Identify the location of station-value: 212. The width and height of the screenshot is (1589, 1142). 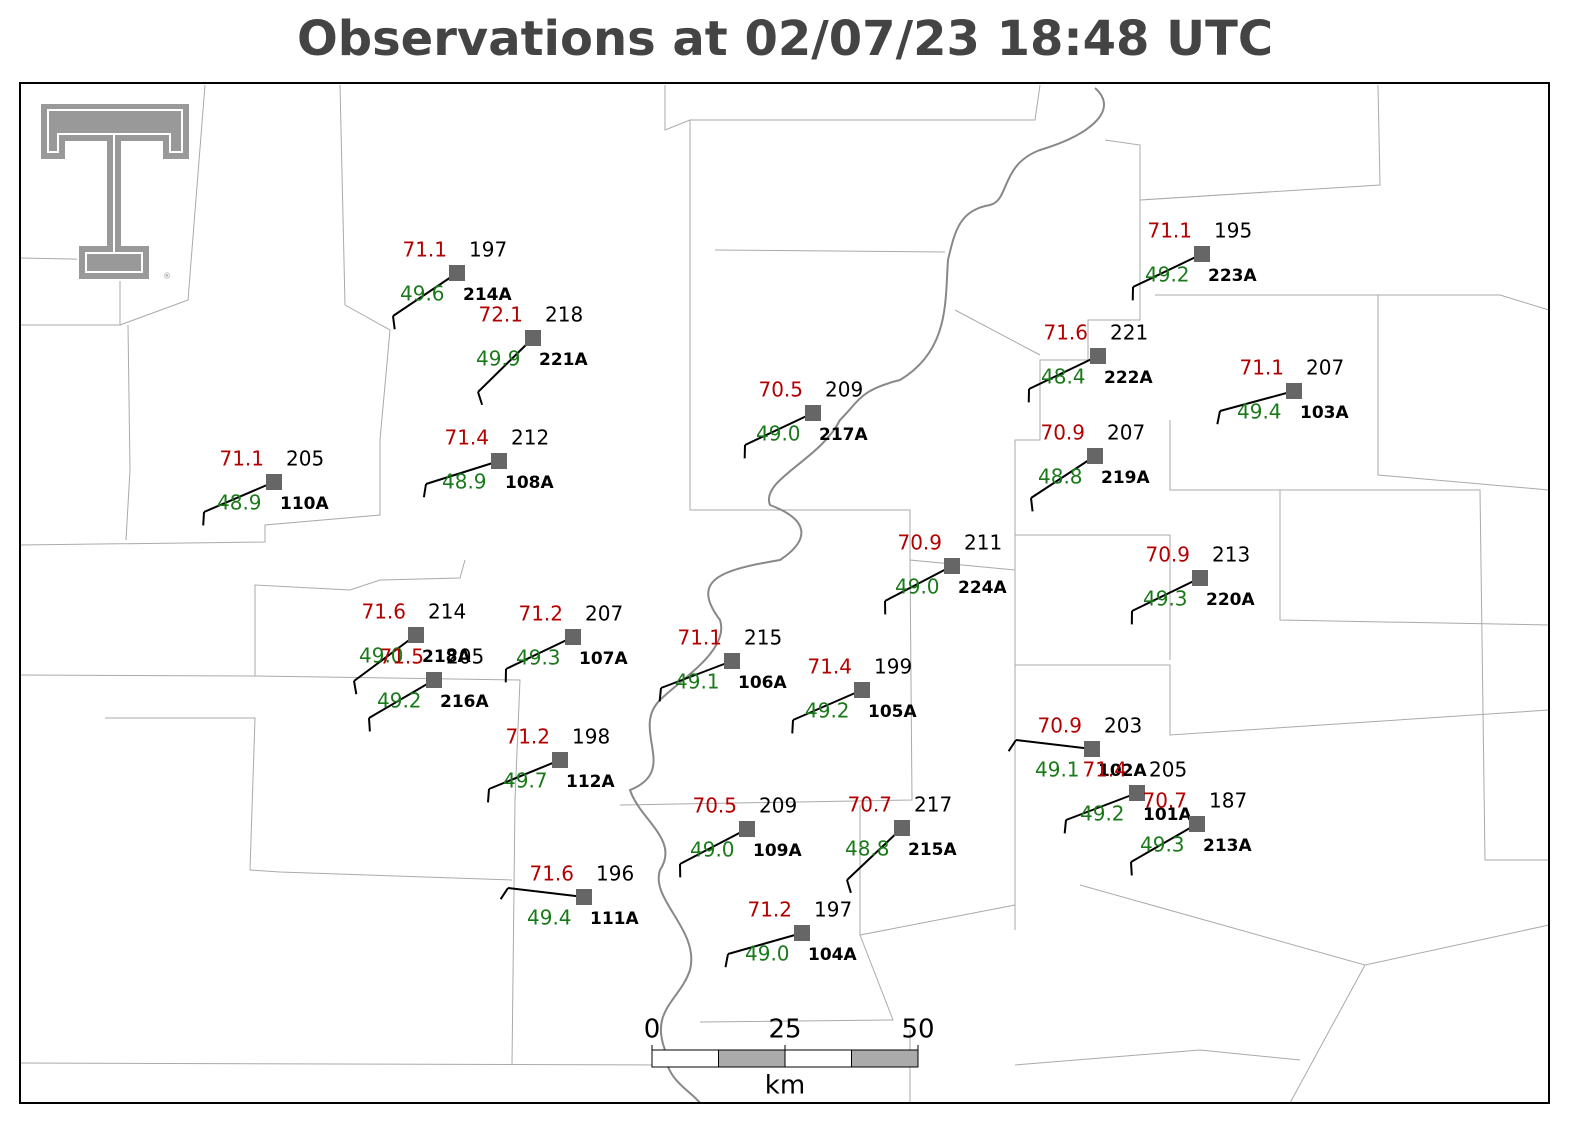
(530, 438).